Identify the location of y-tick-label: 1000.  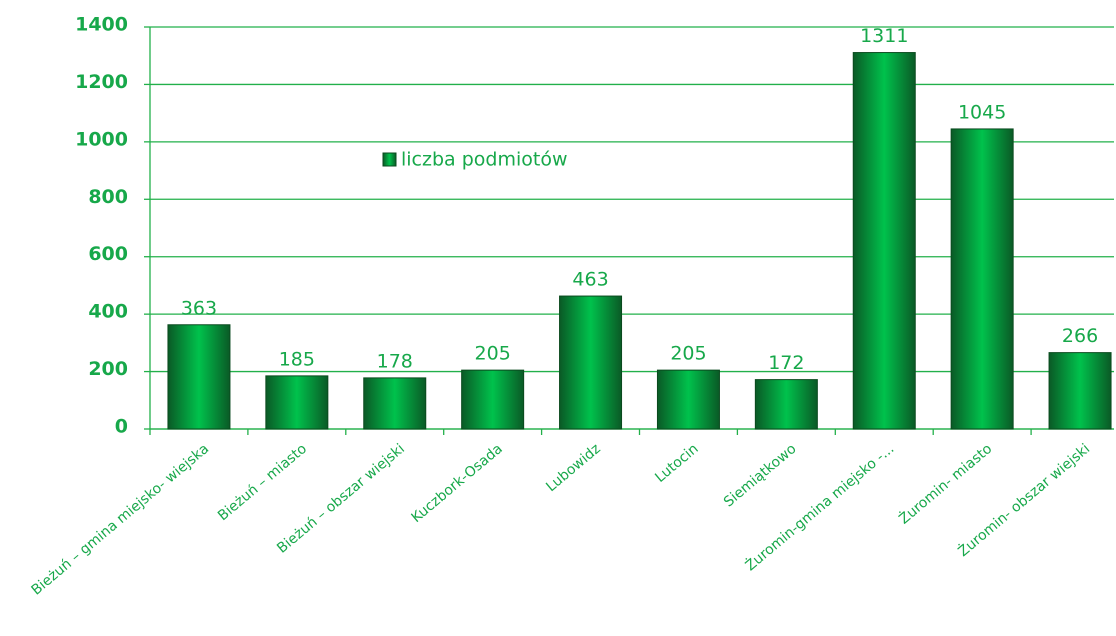
(101, 139).